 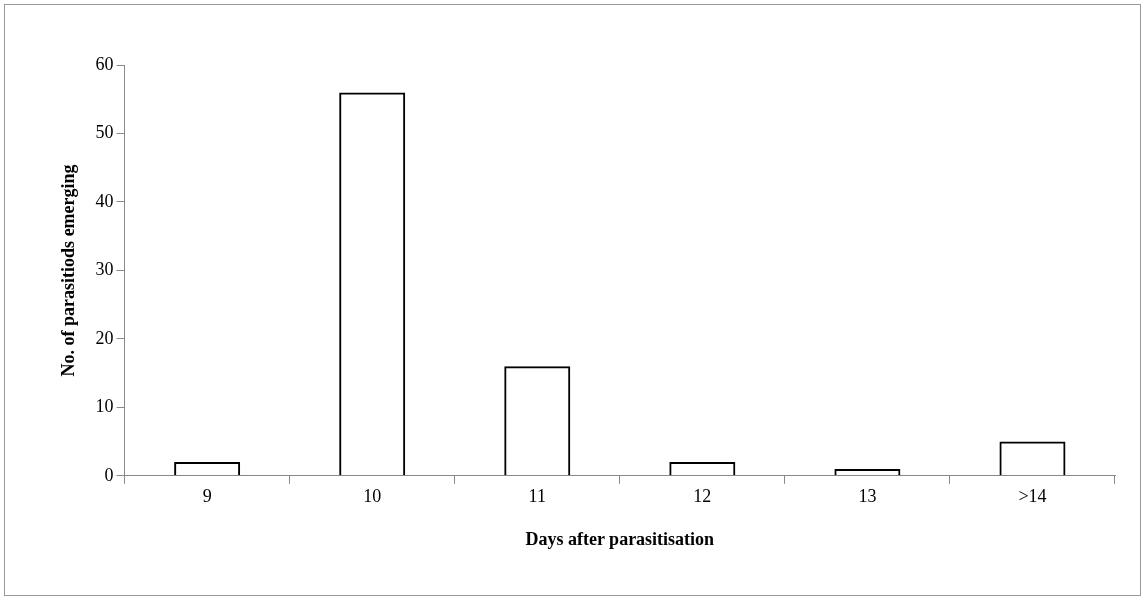 What do you see at coordinates (104, 132) in the screenshot?
I see `y-tick-label: 50` at bounding box center [104, 132].